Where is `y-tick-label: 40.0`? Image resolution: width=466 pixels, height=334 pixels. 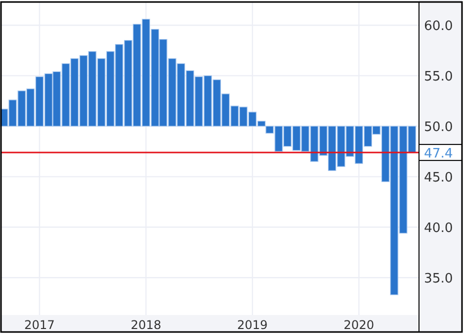 y-tick-label: 40.0 is located at coordinates (438, 228).